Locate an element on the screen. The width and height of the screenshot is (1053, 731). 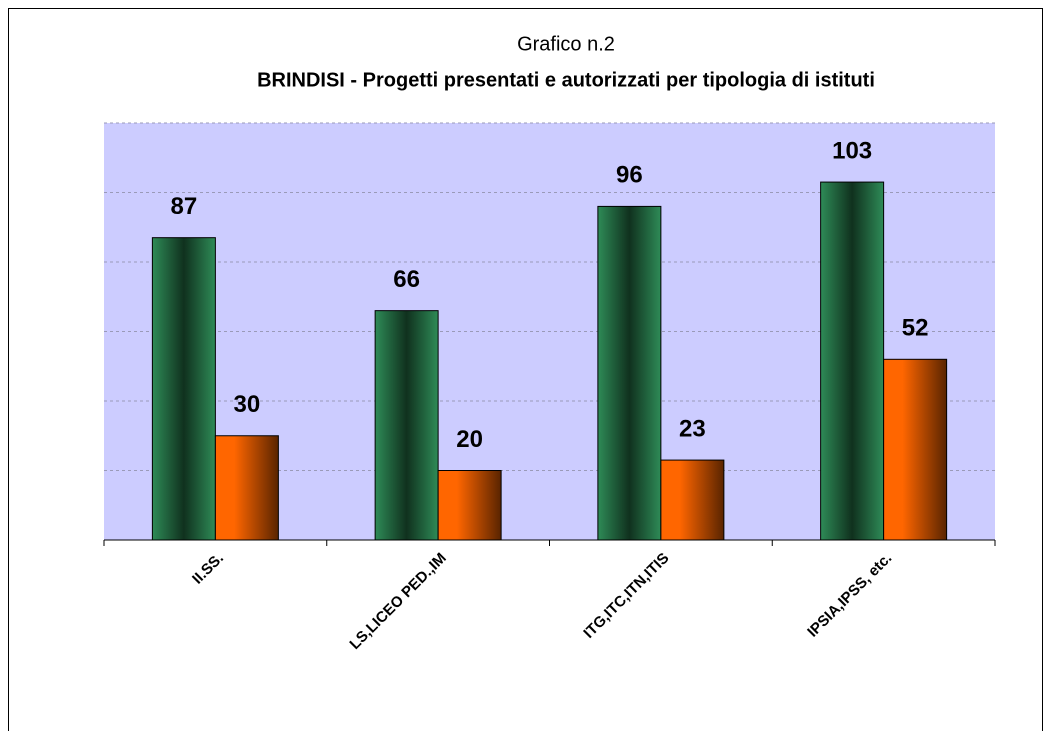
data-label: 30 is located at coordinates (247, 404).